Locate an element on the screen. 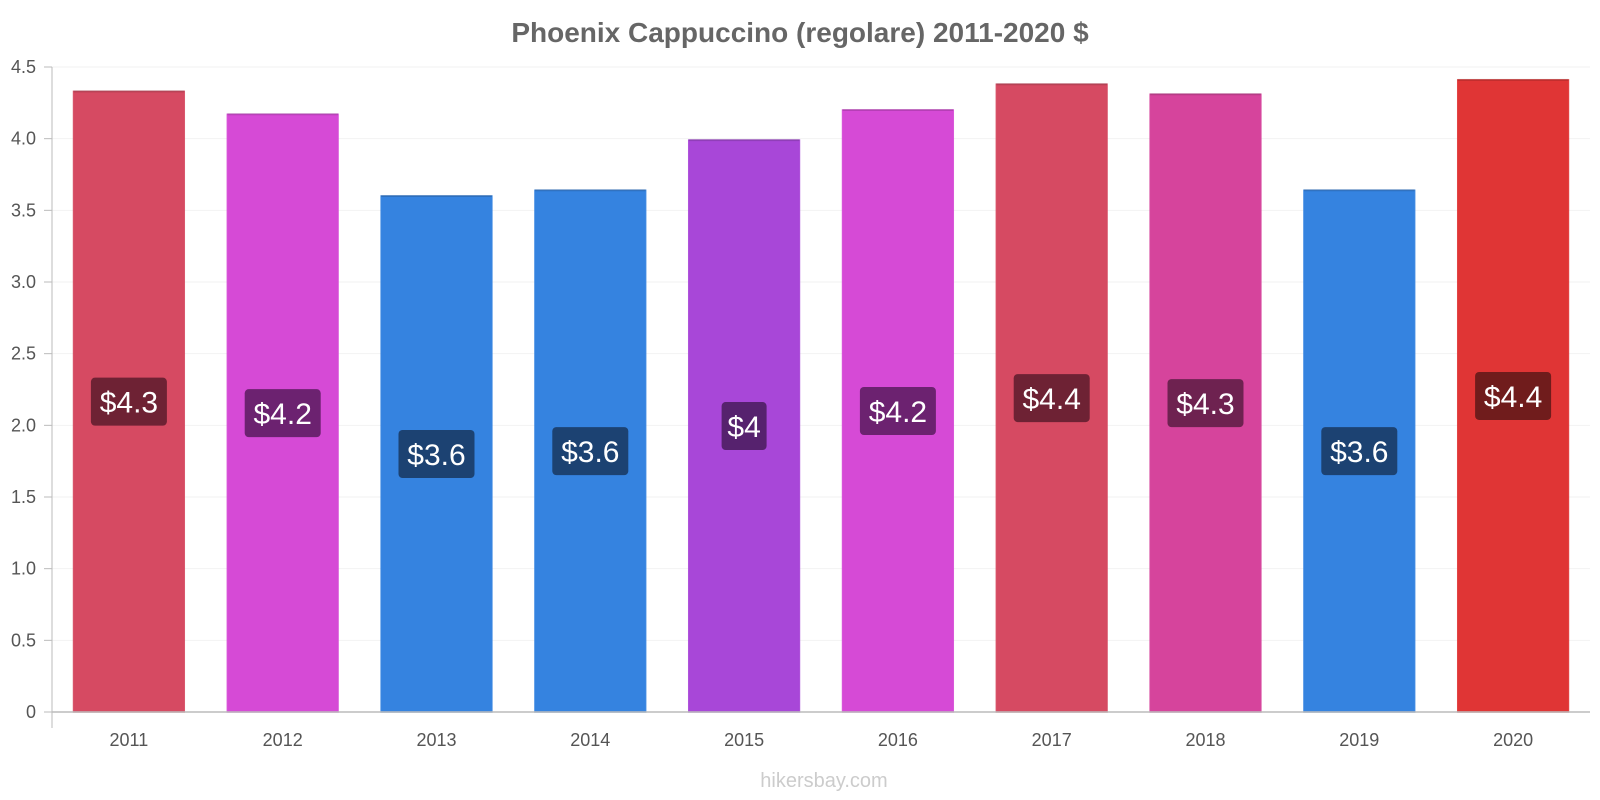 This screenshot has height=800, width=1600. data-label-2011: $4.3 is located at coordinates (129, 403).